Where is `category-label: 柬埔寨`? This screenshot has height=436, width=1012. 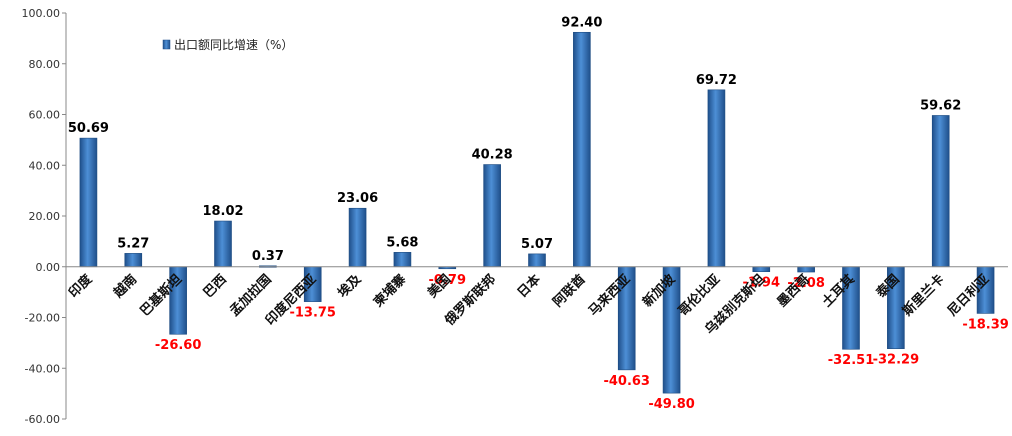 category-label: 柬埔寨 is located at coordinates (389, 290).